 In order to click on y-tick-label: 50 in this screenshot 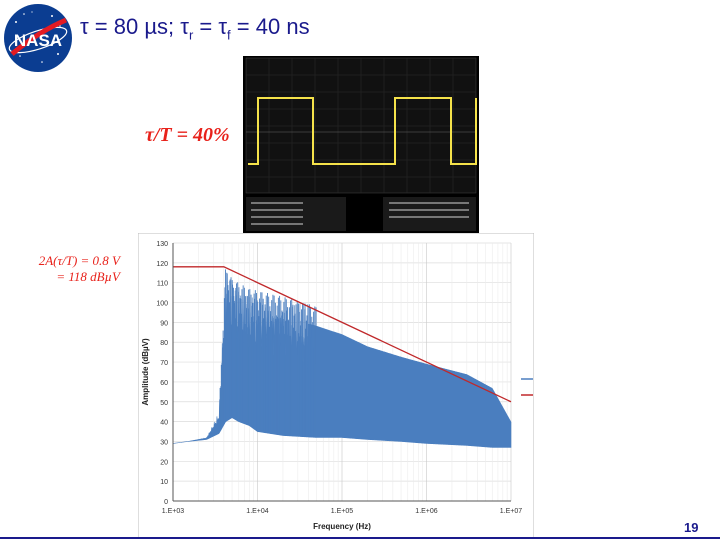, I will do `click(164, 403)`.